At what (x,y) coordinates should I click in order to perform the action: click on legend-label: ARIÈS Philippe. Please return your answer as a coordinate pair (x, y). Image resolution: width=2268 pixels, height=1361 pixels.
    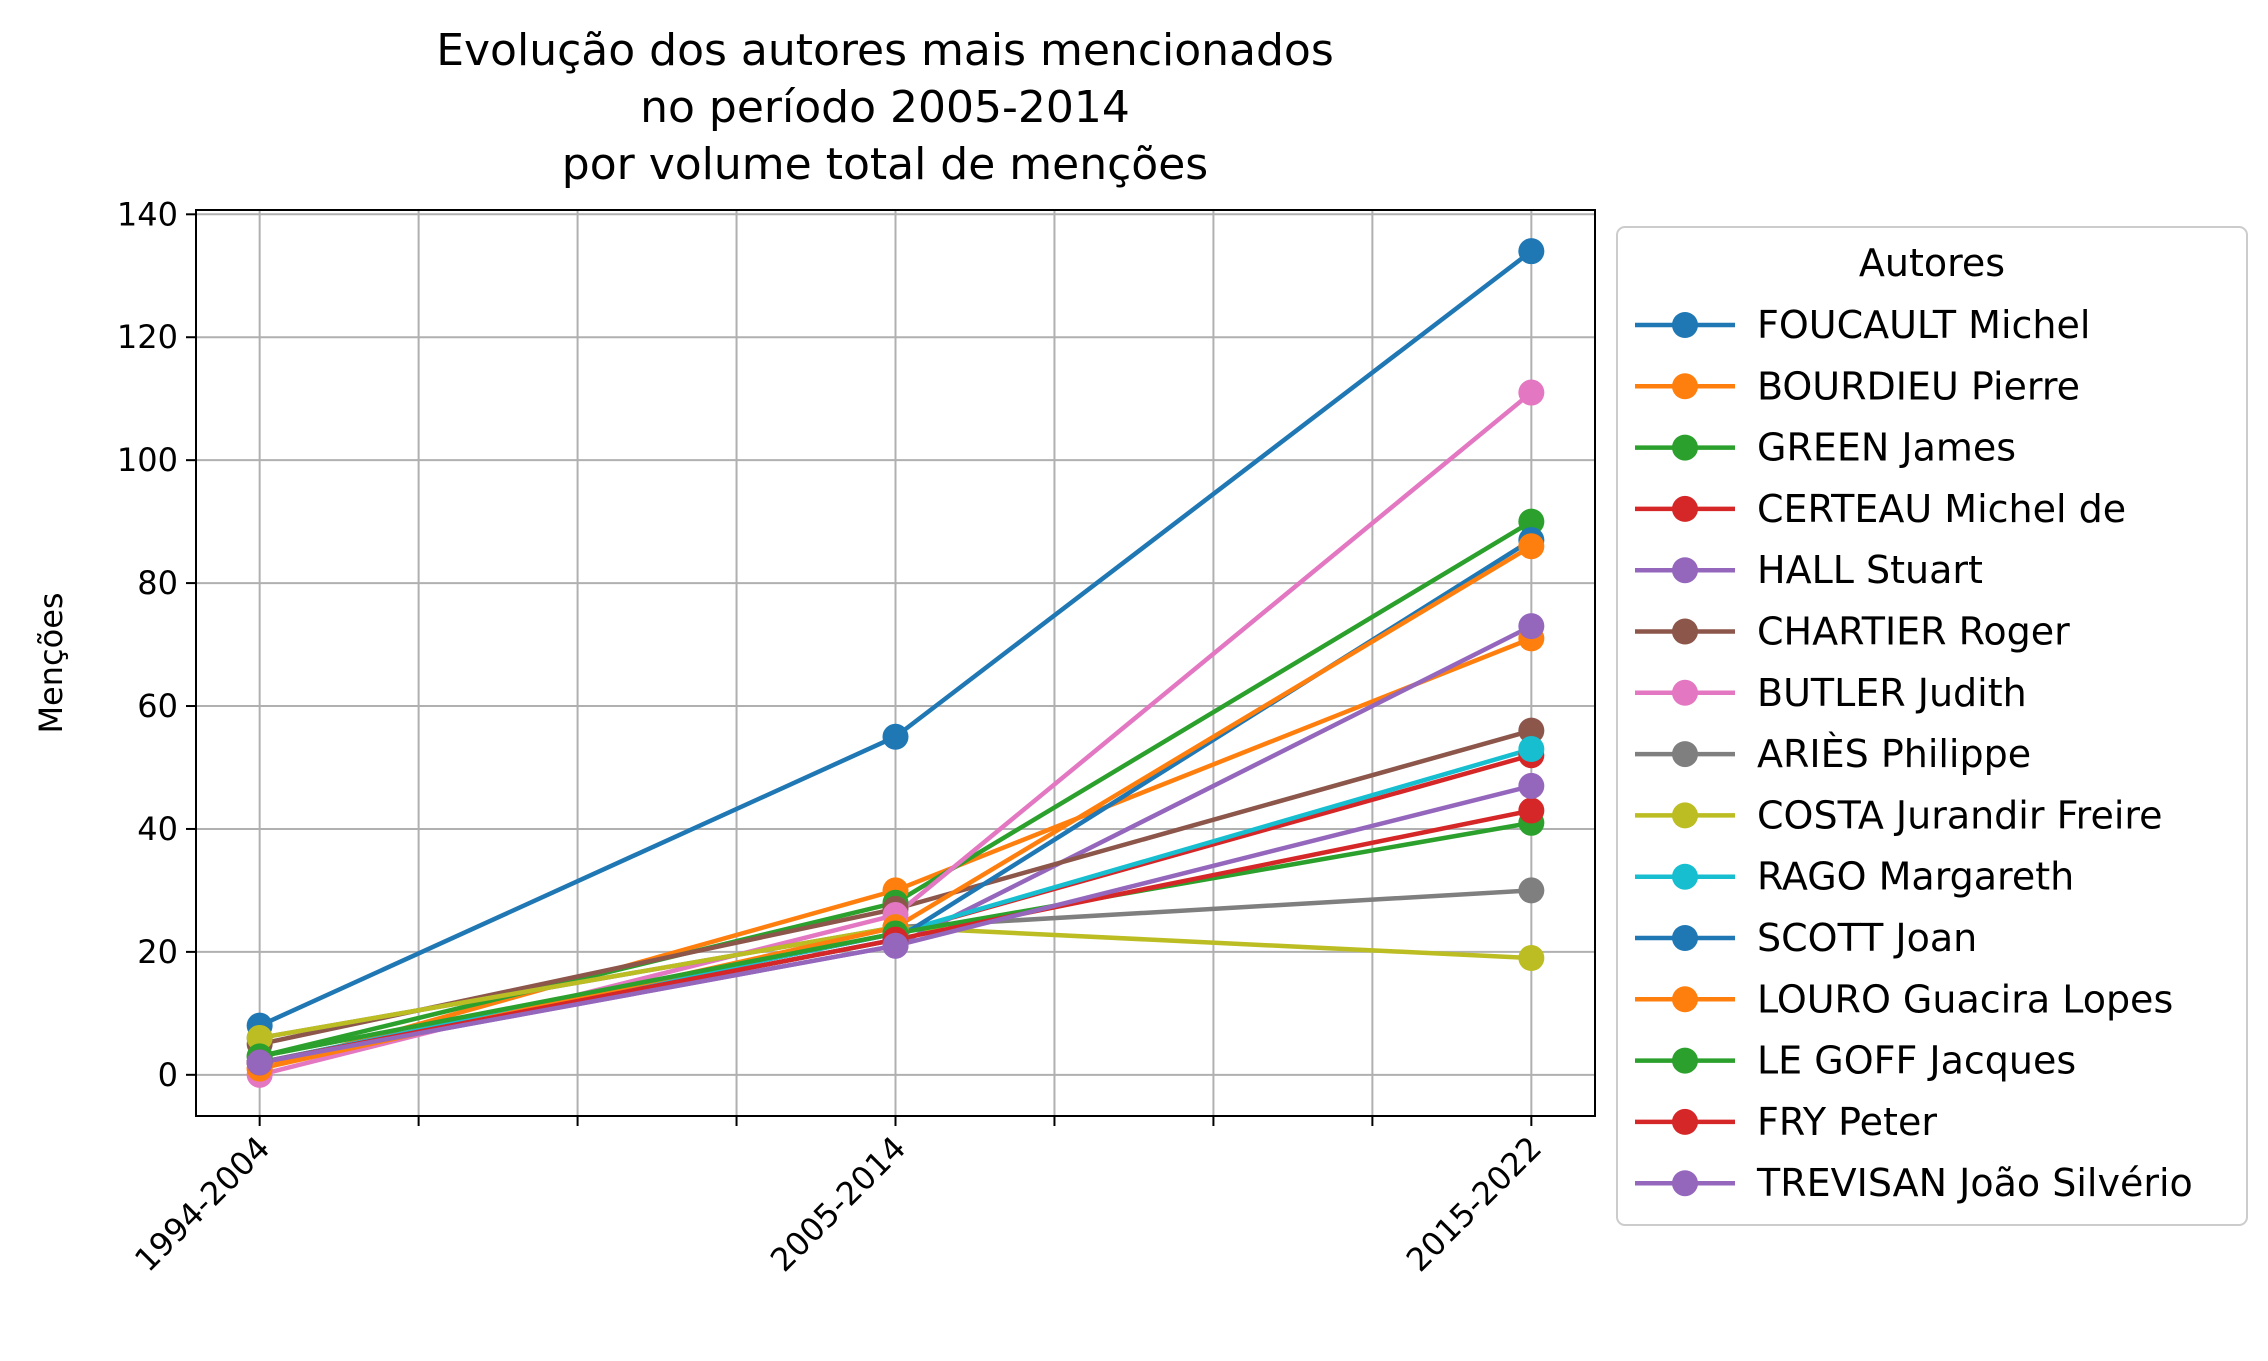
    Looking at the image, I should click on (1894, 754).